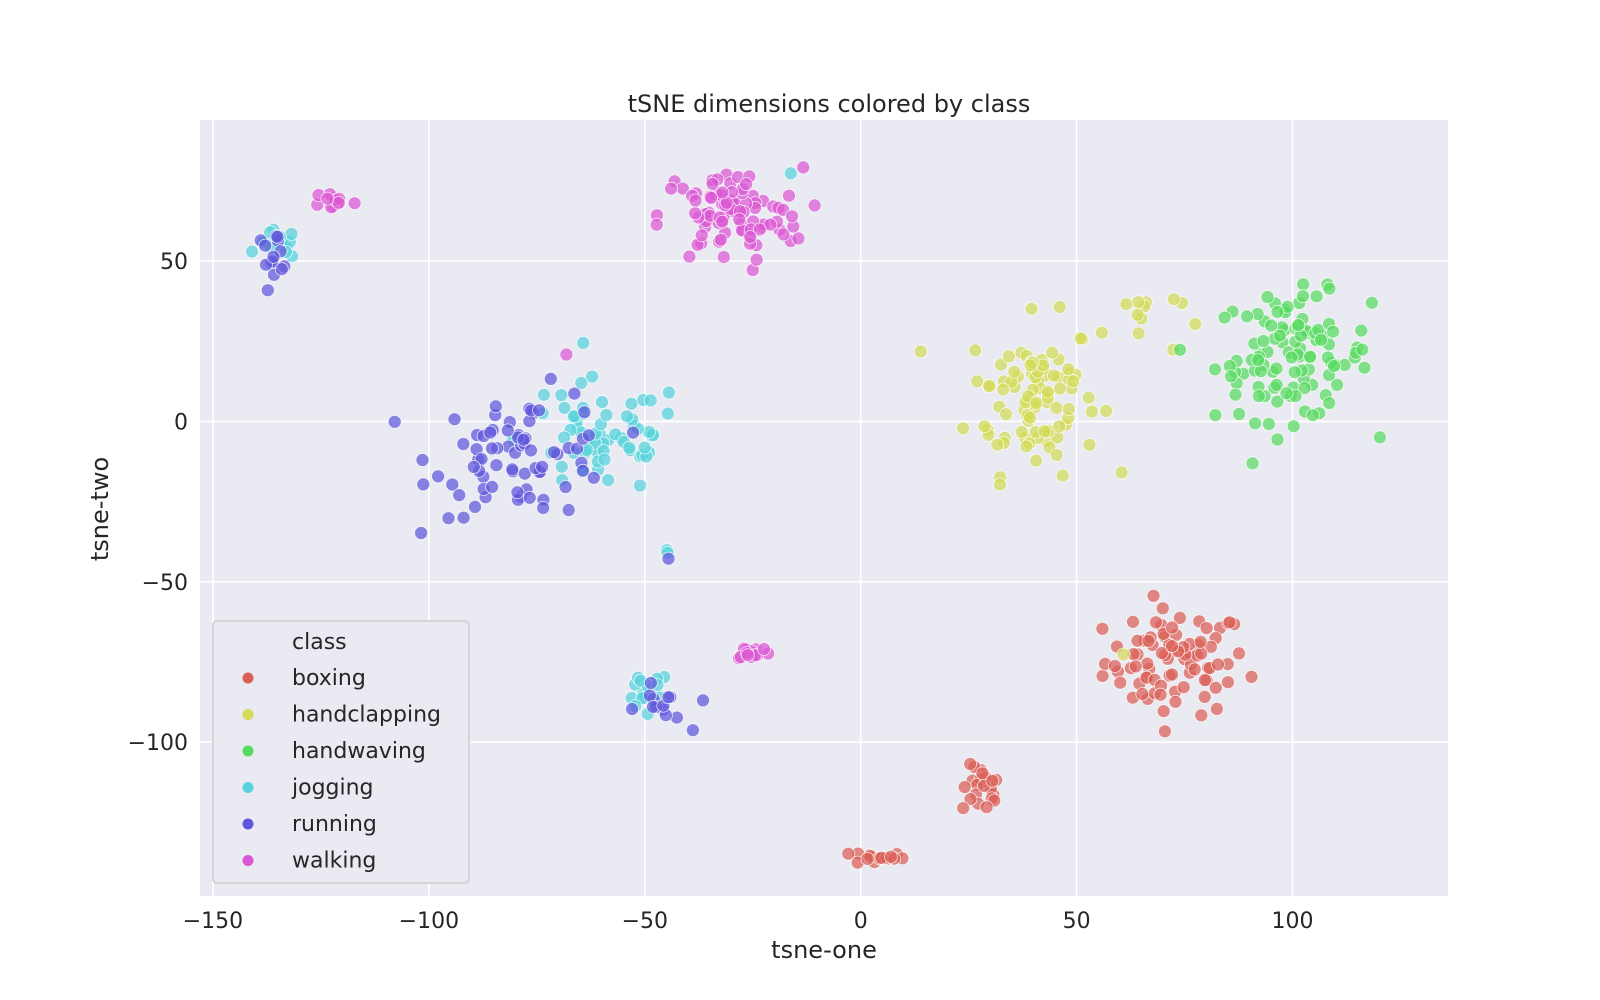 This screenshot has height=1000, width=1600. What do you see at coordinates (824, 950) in the screenshot?
I see `x-axis-label: tsne-one` at bounding box center [824, 950].